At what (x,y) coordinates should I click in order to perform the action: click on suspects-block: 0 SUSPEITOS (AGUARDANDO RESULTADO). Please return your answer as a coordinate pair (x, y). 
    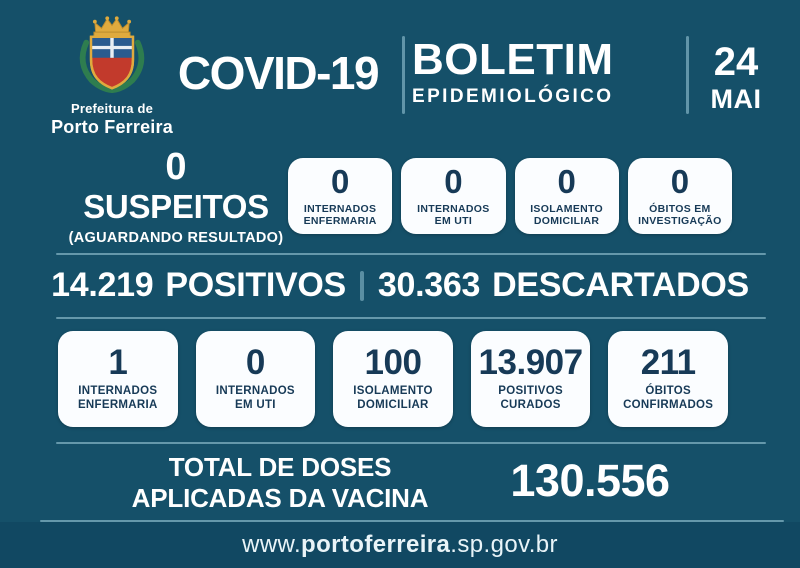
    Looking at the image, I should click on (176, 197).